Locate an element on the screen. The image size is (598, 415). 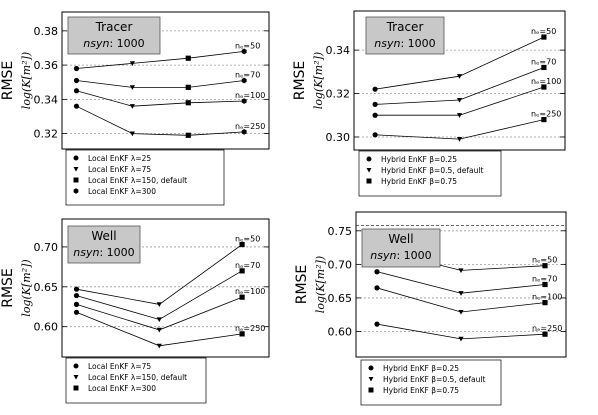
legend-label: Local EnKF λ=75 is located at coordinates (119, 169).